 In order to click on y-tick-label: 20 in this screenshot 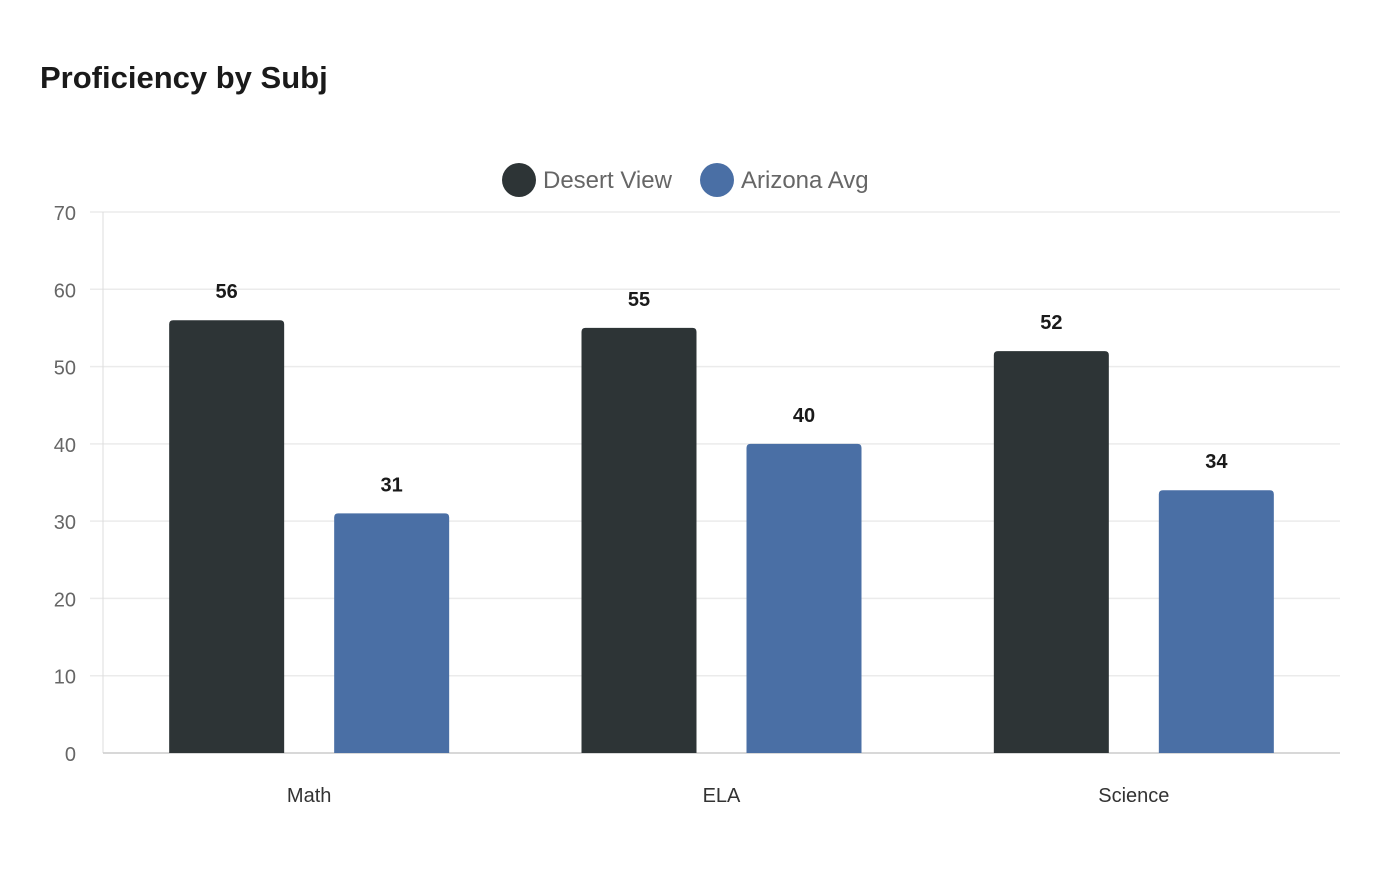, I will do `click(65, 600)`.